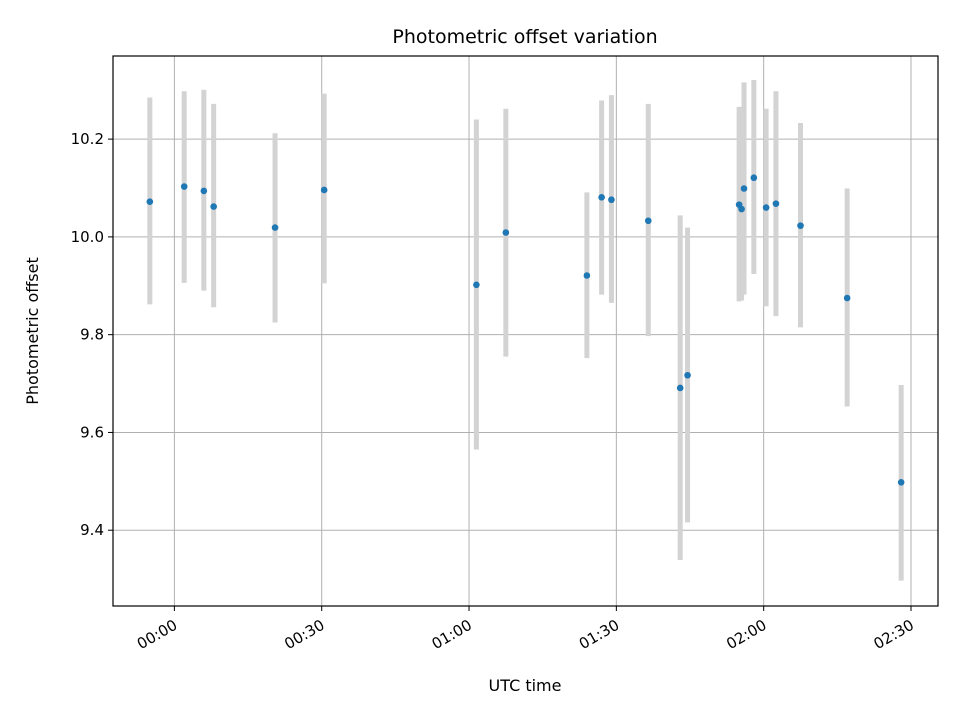 The image size is (960, 720). Describe the element at coordinates (92, 432) in the screenshot. I see `y-tick-label: 9.6` at that location.